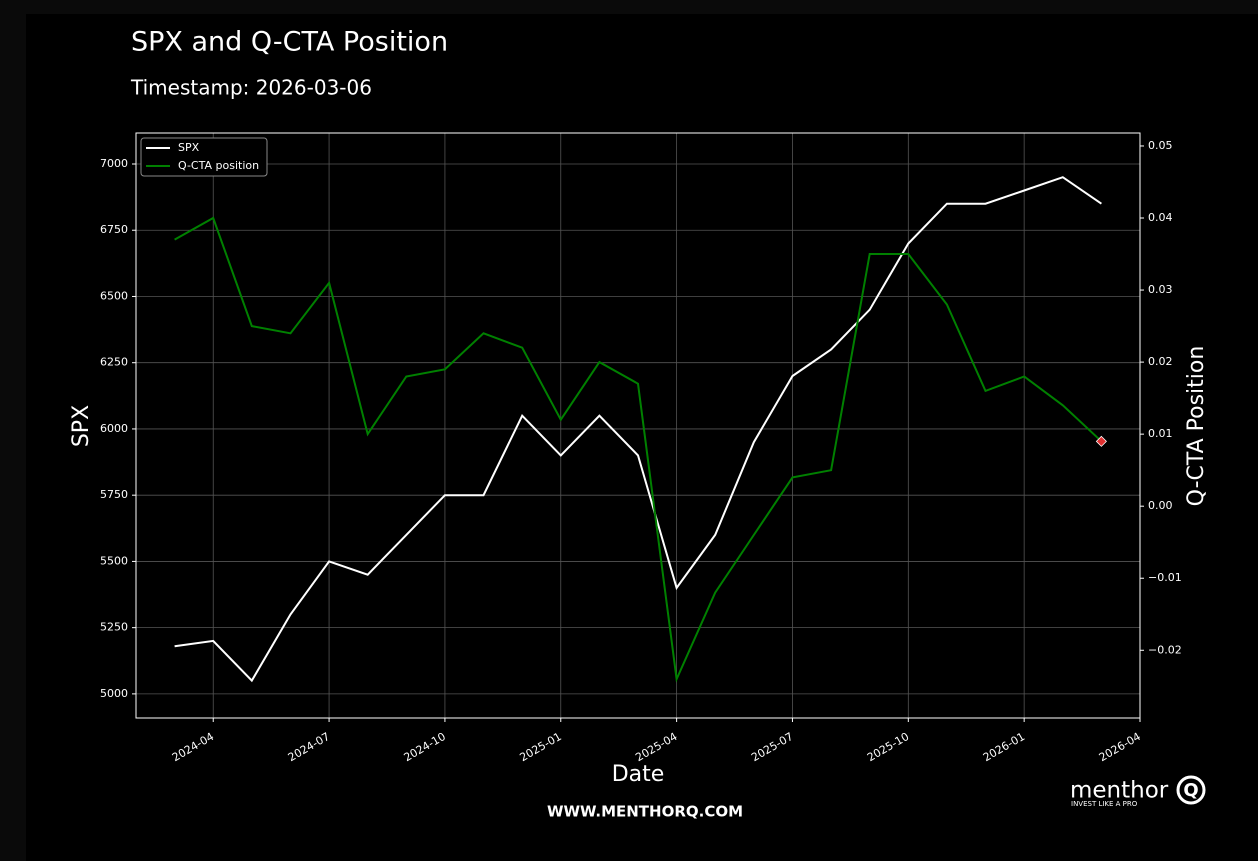 Image resolution: width=1258 pixels, height=861 pixels. I want to click on y2-tick-label: 0.02, so click(1160, 361).